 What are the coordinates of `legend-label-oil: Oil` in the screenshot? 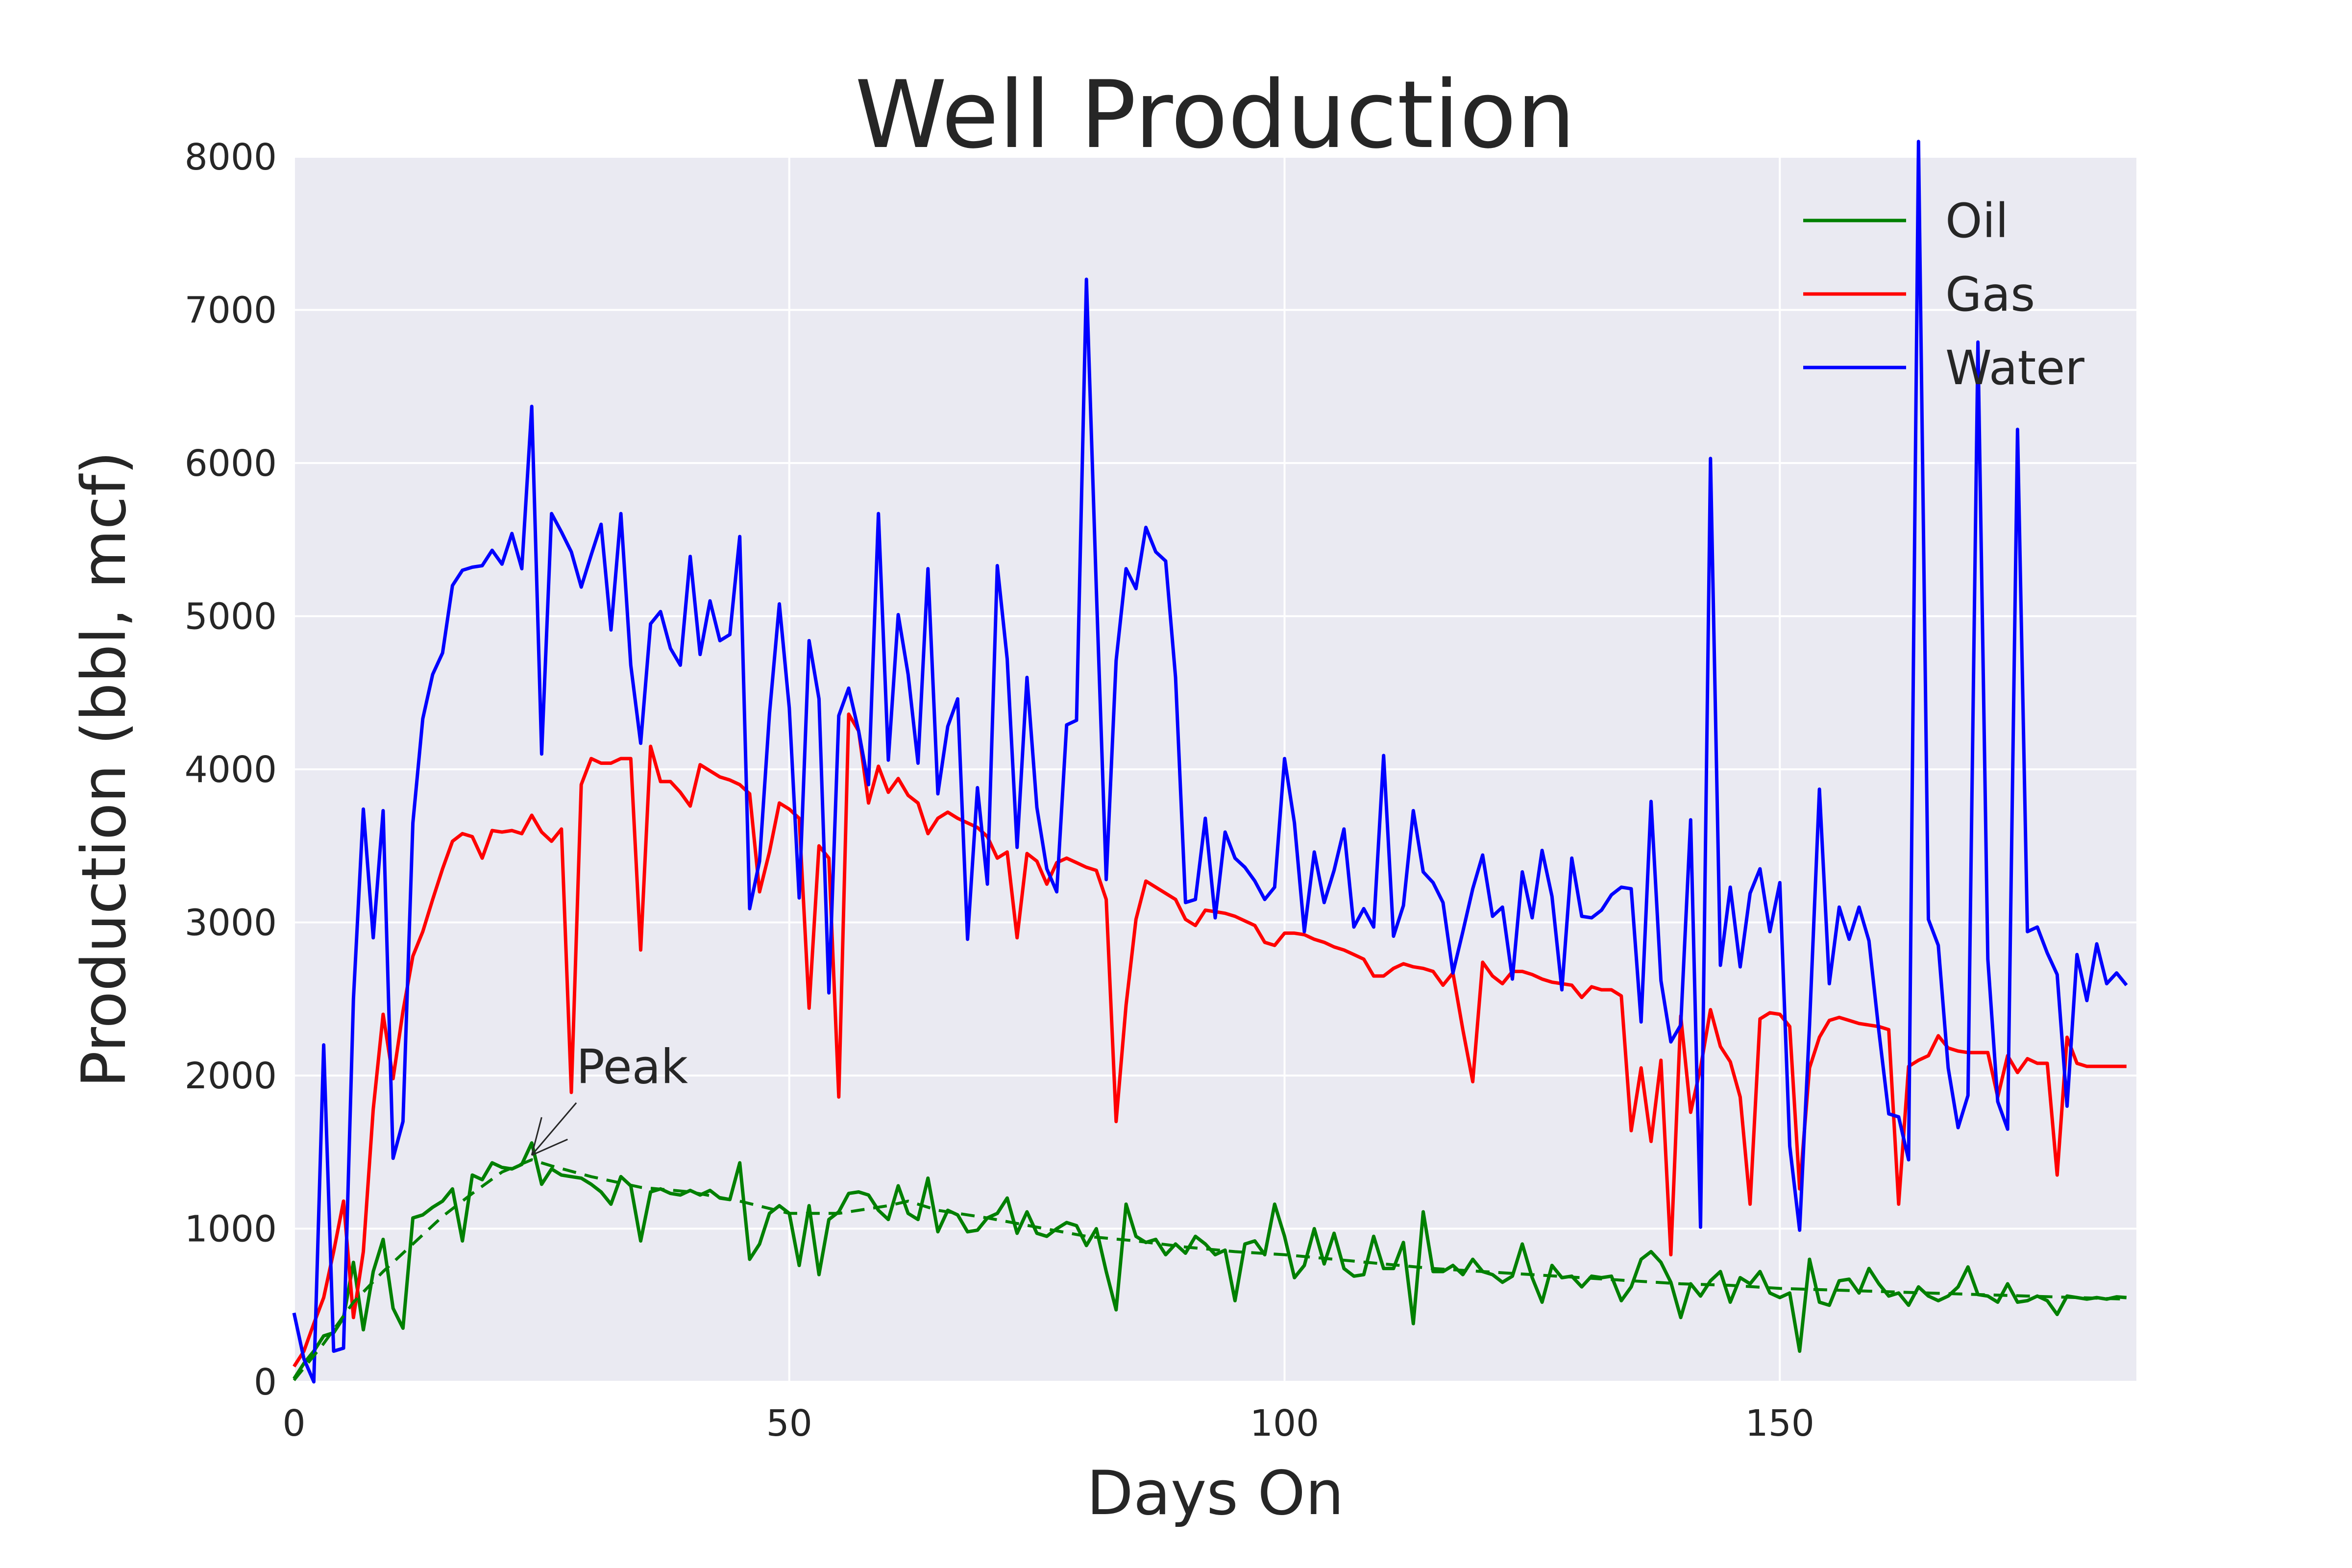 It's located at (1977, 221).